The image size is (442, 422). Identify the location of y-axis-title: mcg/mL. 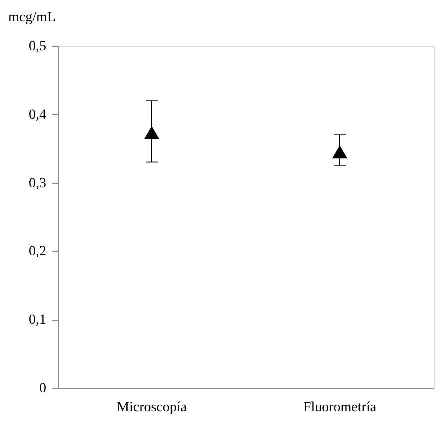
(32, 18).